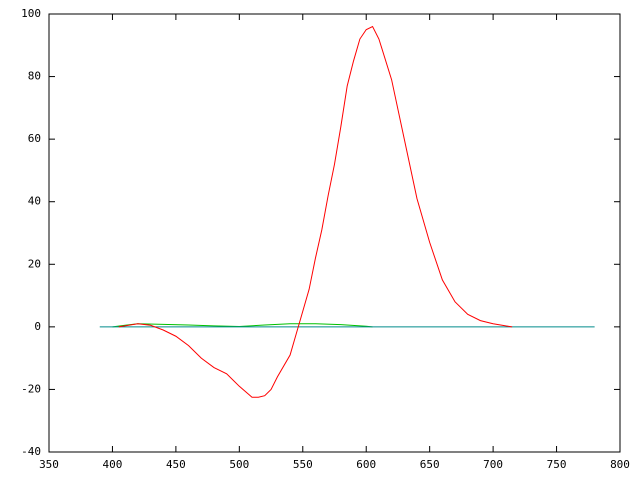  I want to click on x-tick-label: 700, so click(493, 464).